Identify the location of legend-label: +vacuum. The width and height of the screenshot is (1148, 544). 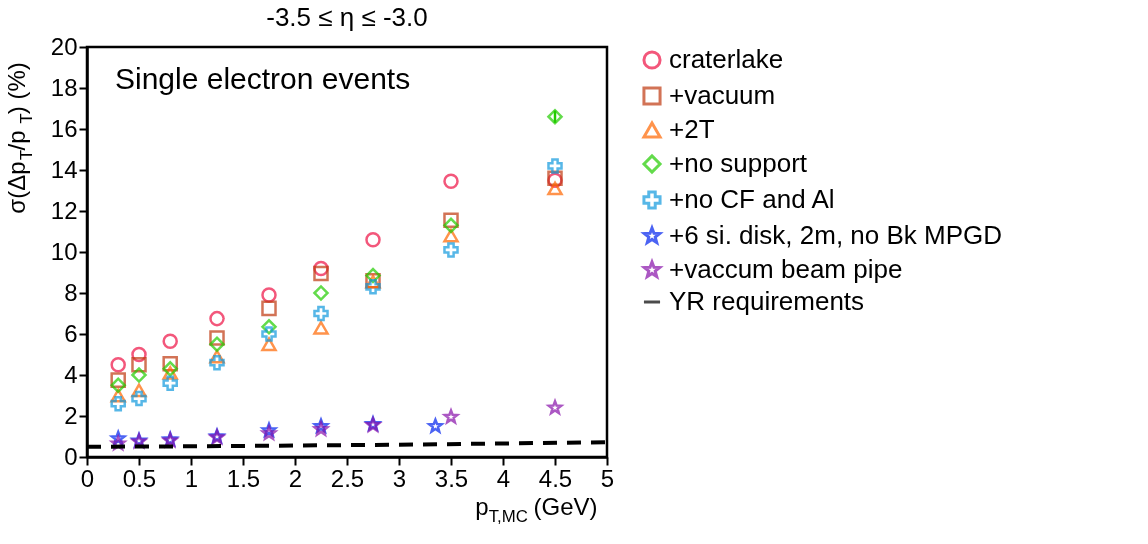
(722, 95).